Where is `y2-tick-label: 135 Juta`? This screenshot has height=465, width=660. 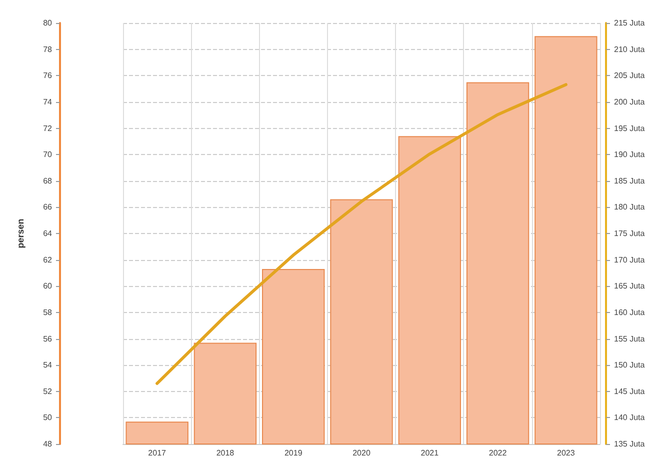 y2-tick-label: 135 Juta is located at coordinates (630, 444).